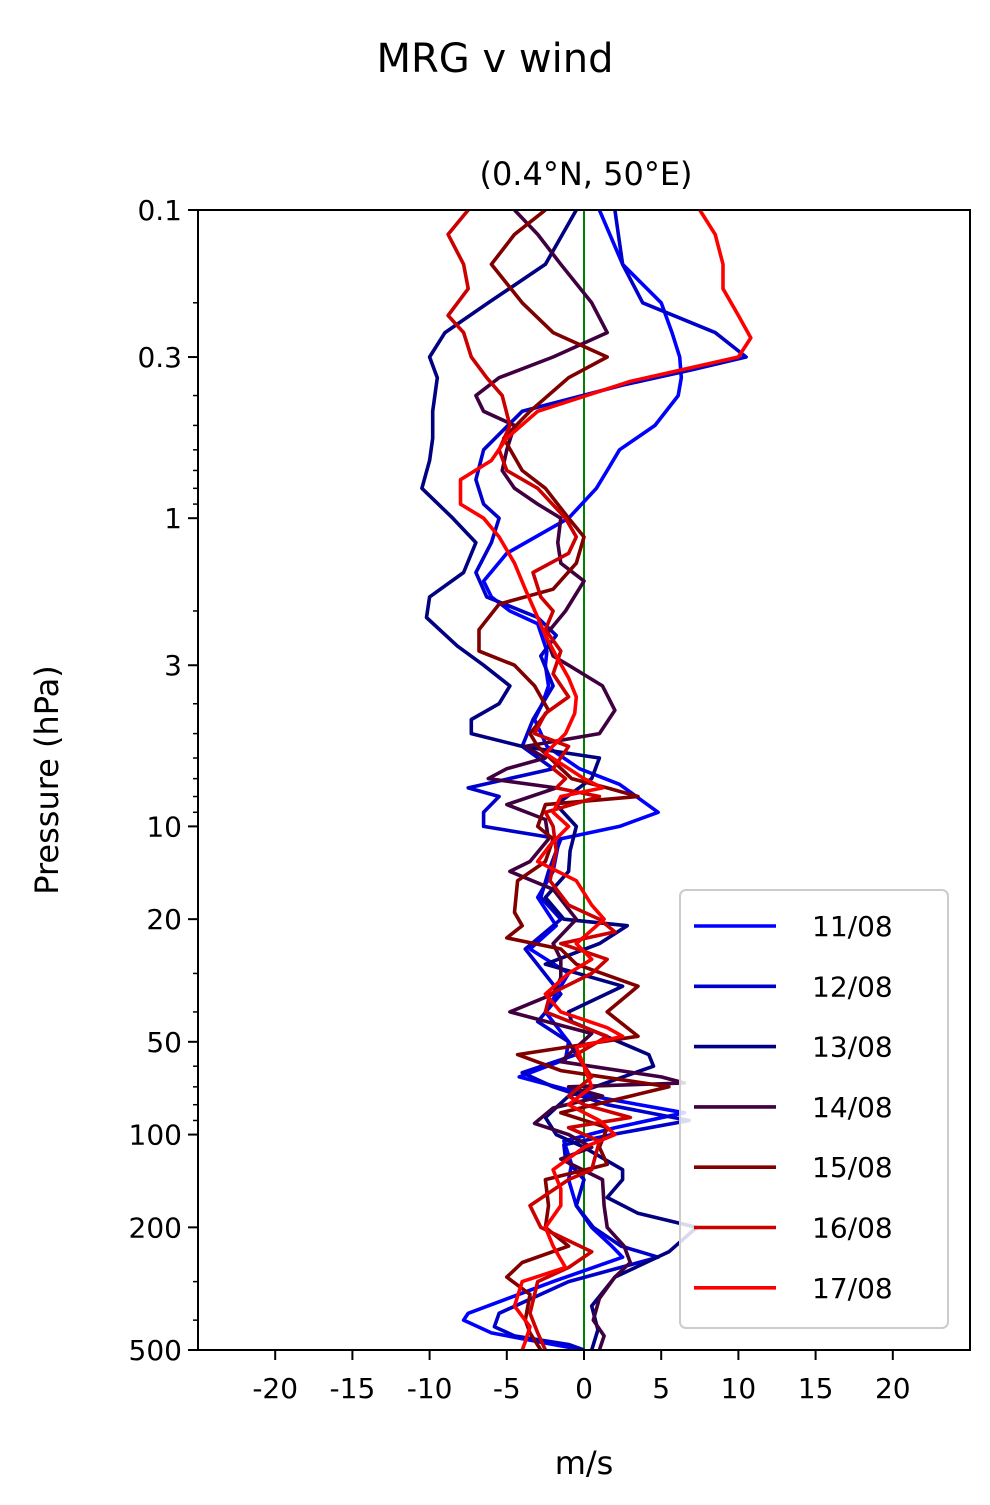 The image size is (990, 1505). What do you see at coordinates (353, 1388) in the screenshot?
I see `x-tick-label: -15` at bounding box center [353, 1388].